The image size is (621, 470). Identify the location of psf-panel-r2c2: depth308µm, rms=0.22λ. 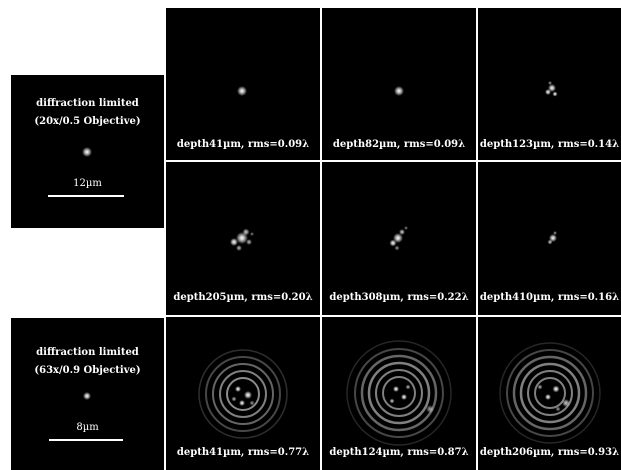
(399, 238).